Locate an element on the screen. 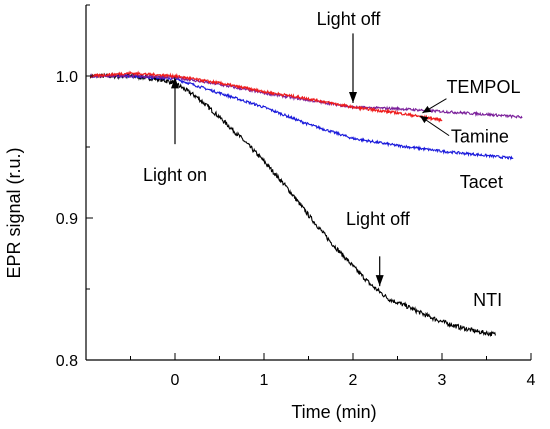  y-tick-label: 0.8 is located at coordinates (67, 361).